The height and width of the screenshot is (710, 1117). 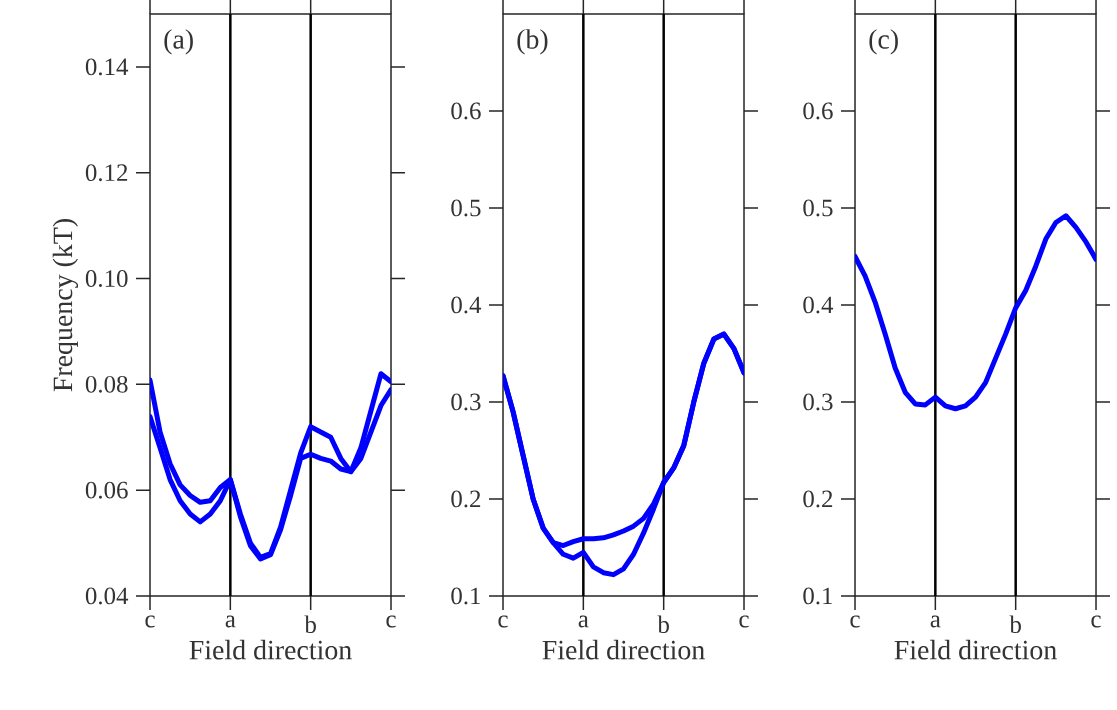 I want to click on annotation: (a), so click(x=178, y=42).